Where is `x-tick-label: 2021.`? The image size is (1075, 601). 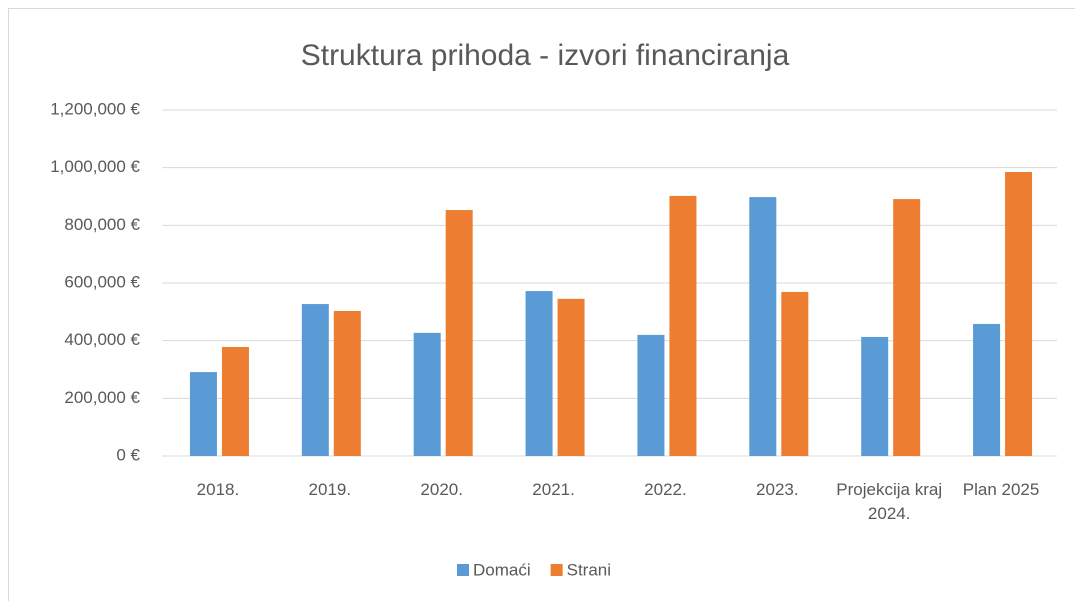
x-tick-label: 2021. is located at coordinates (553, 489).